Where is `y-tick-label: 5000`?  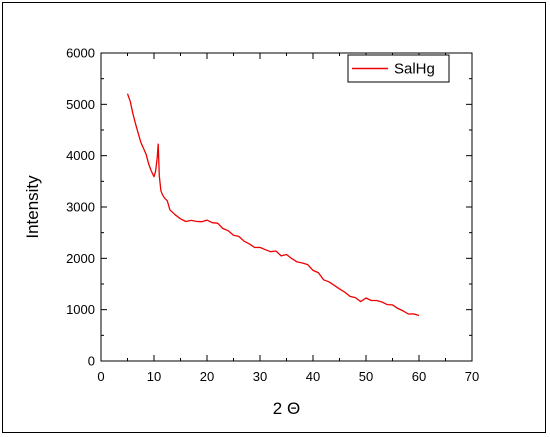 y-tick-label: 5000 is located at coordinates (80, 104).